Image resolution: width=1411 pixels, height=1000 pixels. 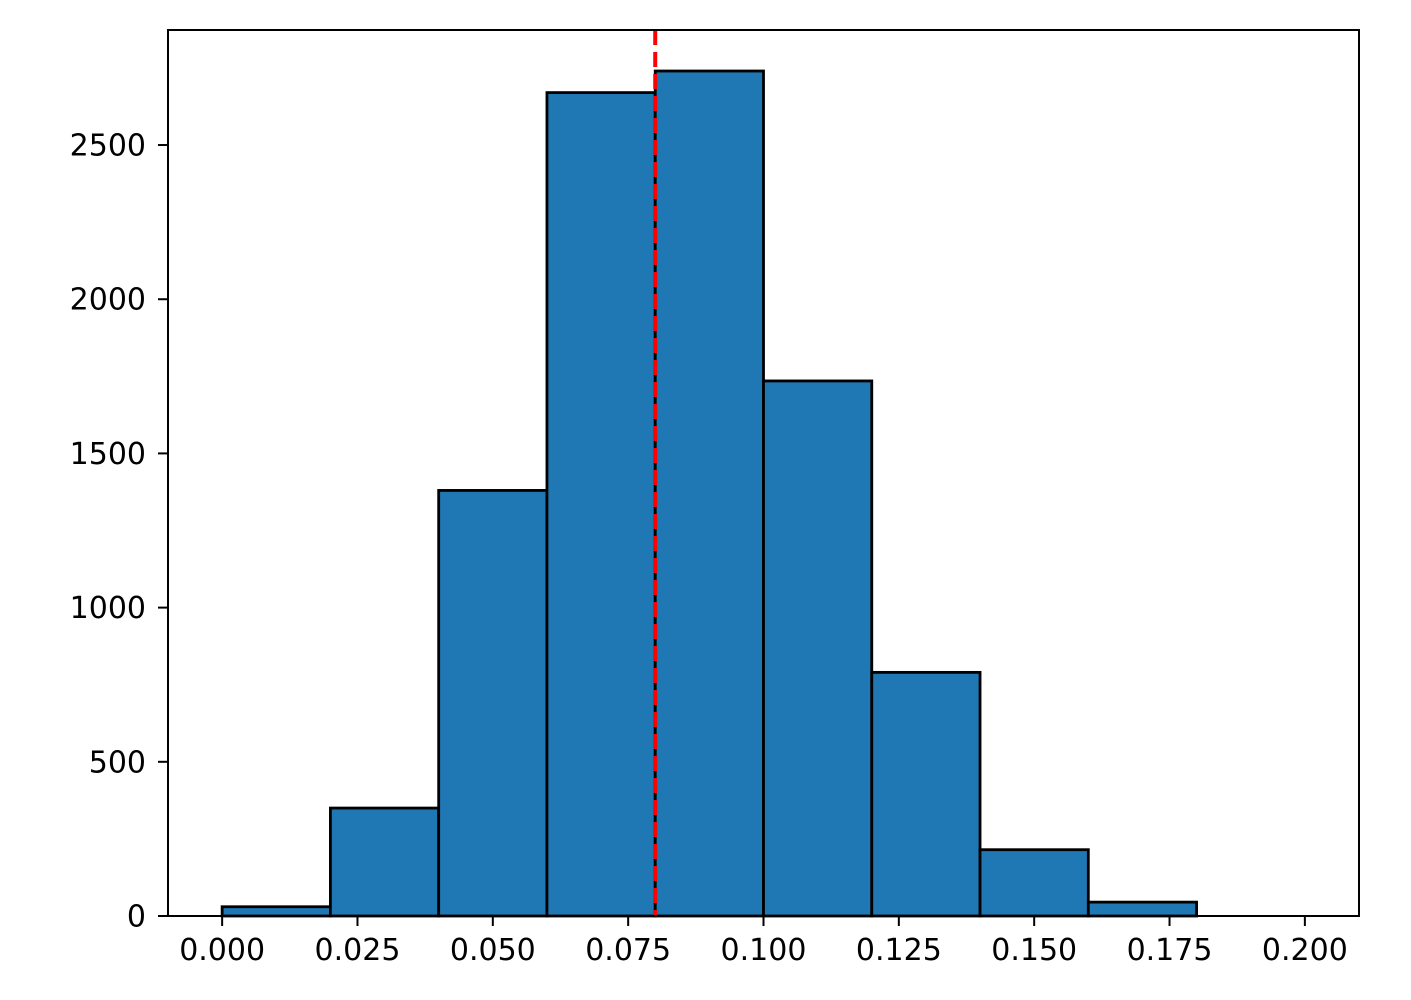 What do you see at coordinates (1170, 950) in the screenshot?
I see `x-tick-label: 0.175` at bounding box center [1170, 950].